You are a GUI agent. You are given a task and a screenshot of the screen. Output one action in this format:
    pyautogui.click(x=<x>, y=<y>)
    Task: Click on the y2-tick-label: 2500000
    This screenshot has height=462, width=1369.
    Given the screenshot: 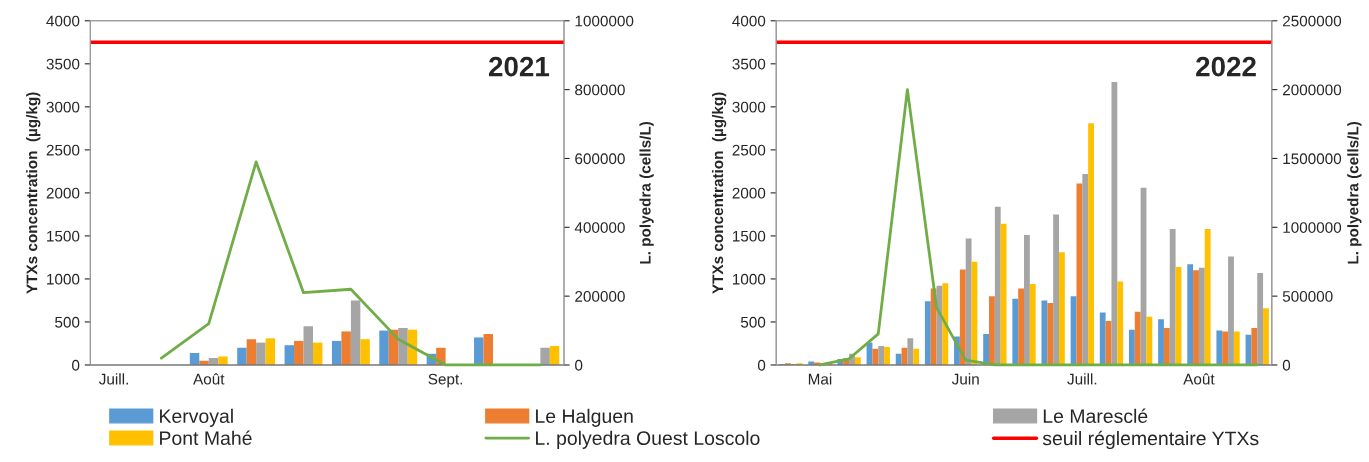 What is the action you would take?
    pyautogui.click(x=1312, y=21)
    